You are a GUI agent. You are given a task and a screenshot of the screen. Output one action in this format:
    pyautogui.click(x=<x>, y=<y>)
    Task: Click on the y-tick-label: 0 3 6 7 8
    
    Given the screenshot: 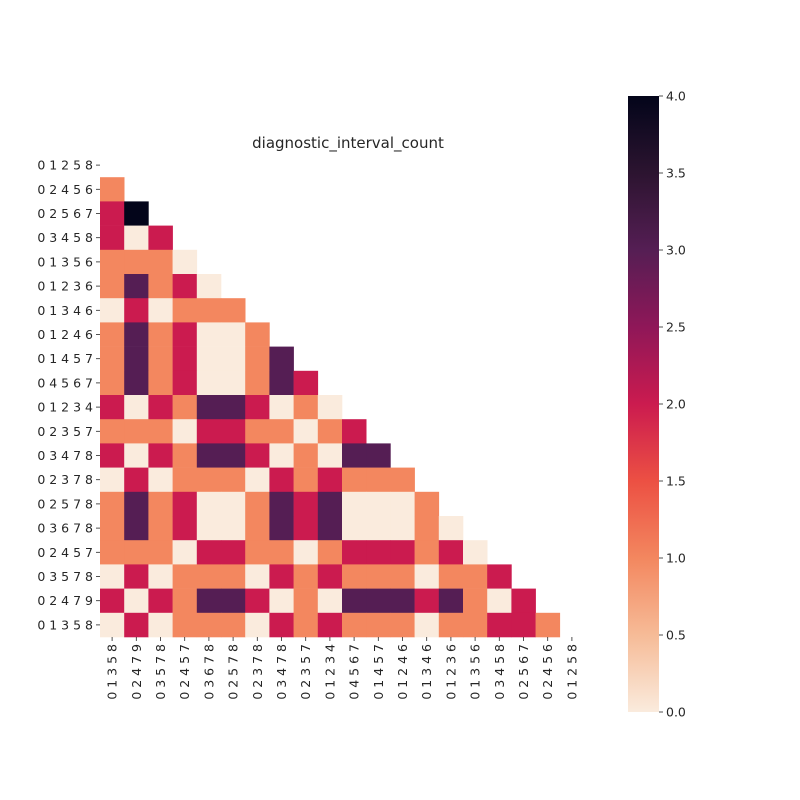 What is the action you would take?
    pyautogui.click(x=65, y=528)
    